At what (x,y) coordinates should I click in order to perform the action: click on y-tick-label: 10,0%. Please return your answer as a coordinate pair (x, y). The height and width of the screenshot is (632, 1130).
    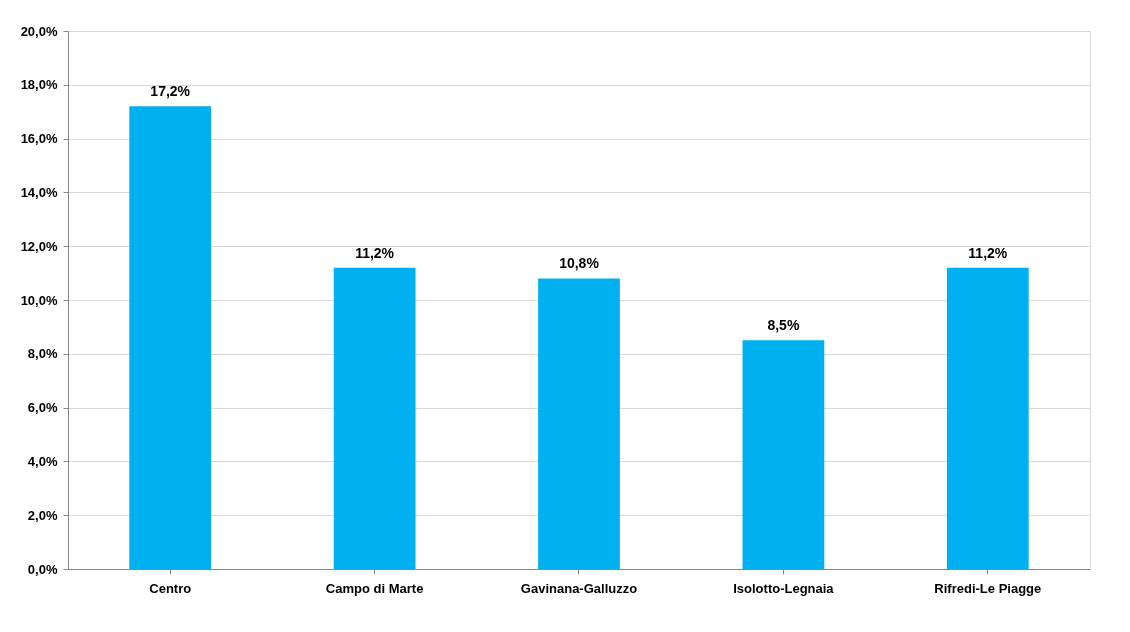
    Looking at the image, I should click on (39, 300).